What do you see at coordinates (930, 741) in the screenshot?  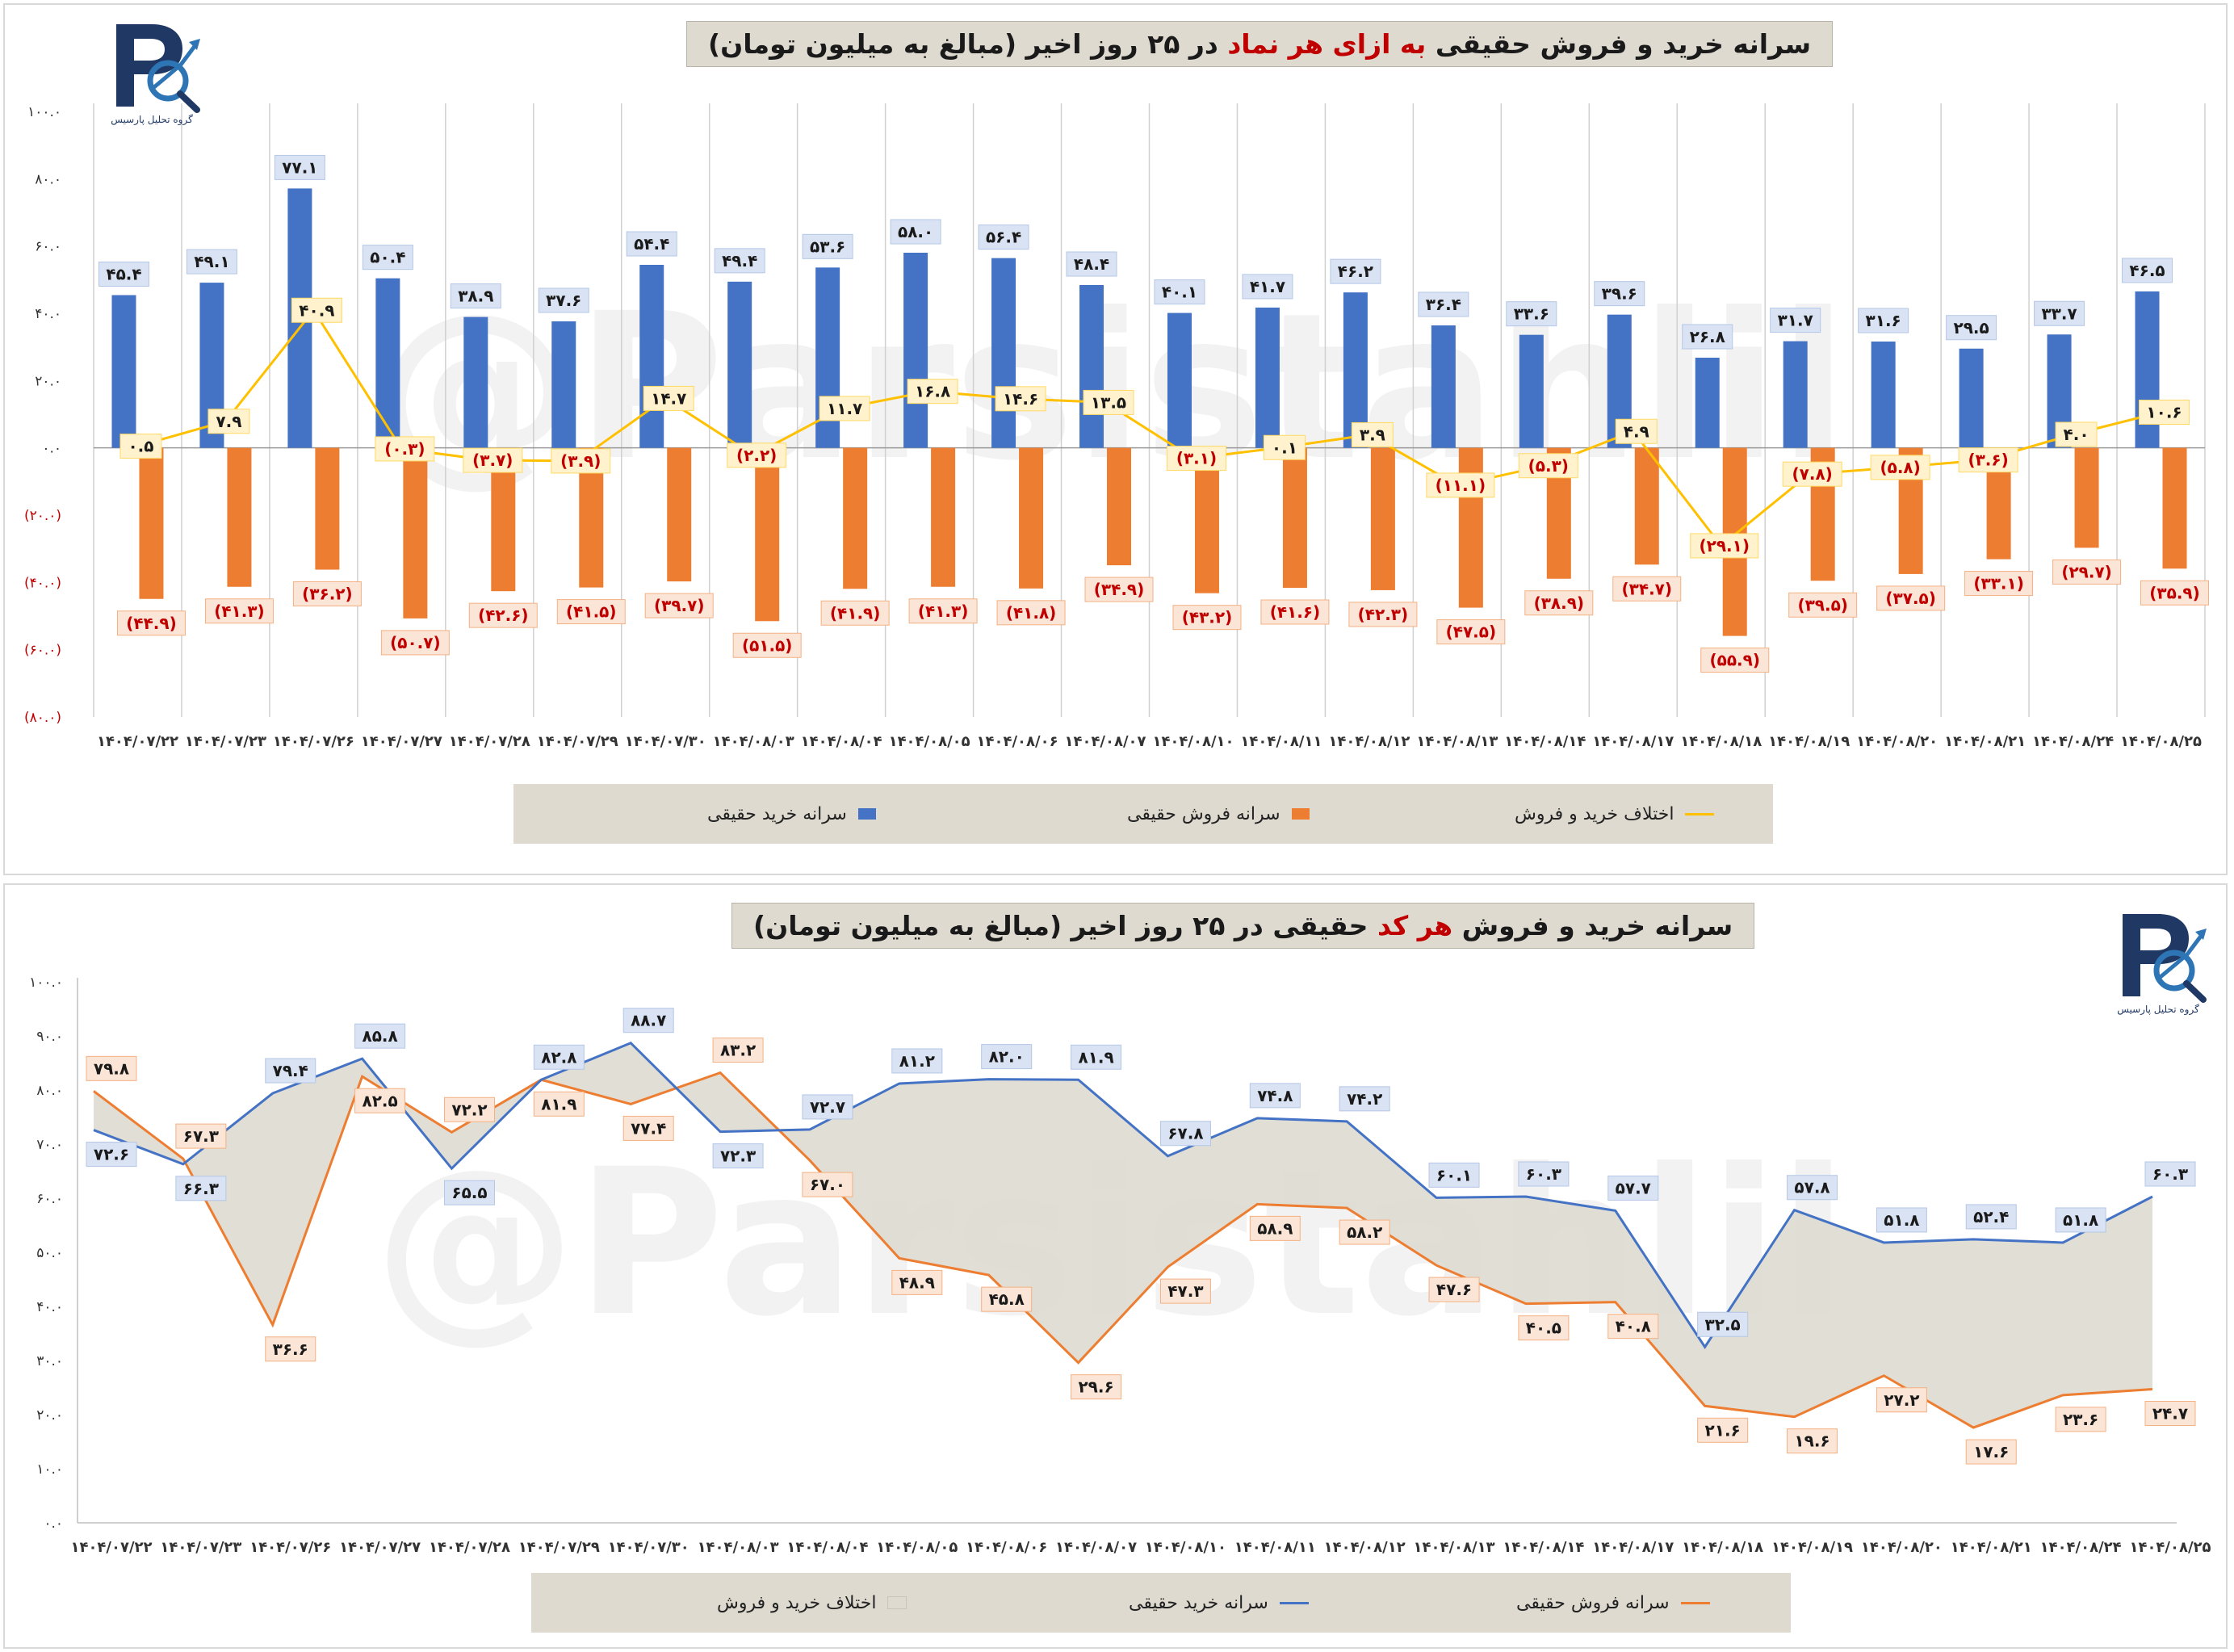 I see `x-tick-label: ۱۴۰۴/۰۸/۰۵` at bounding box center [930, 741].